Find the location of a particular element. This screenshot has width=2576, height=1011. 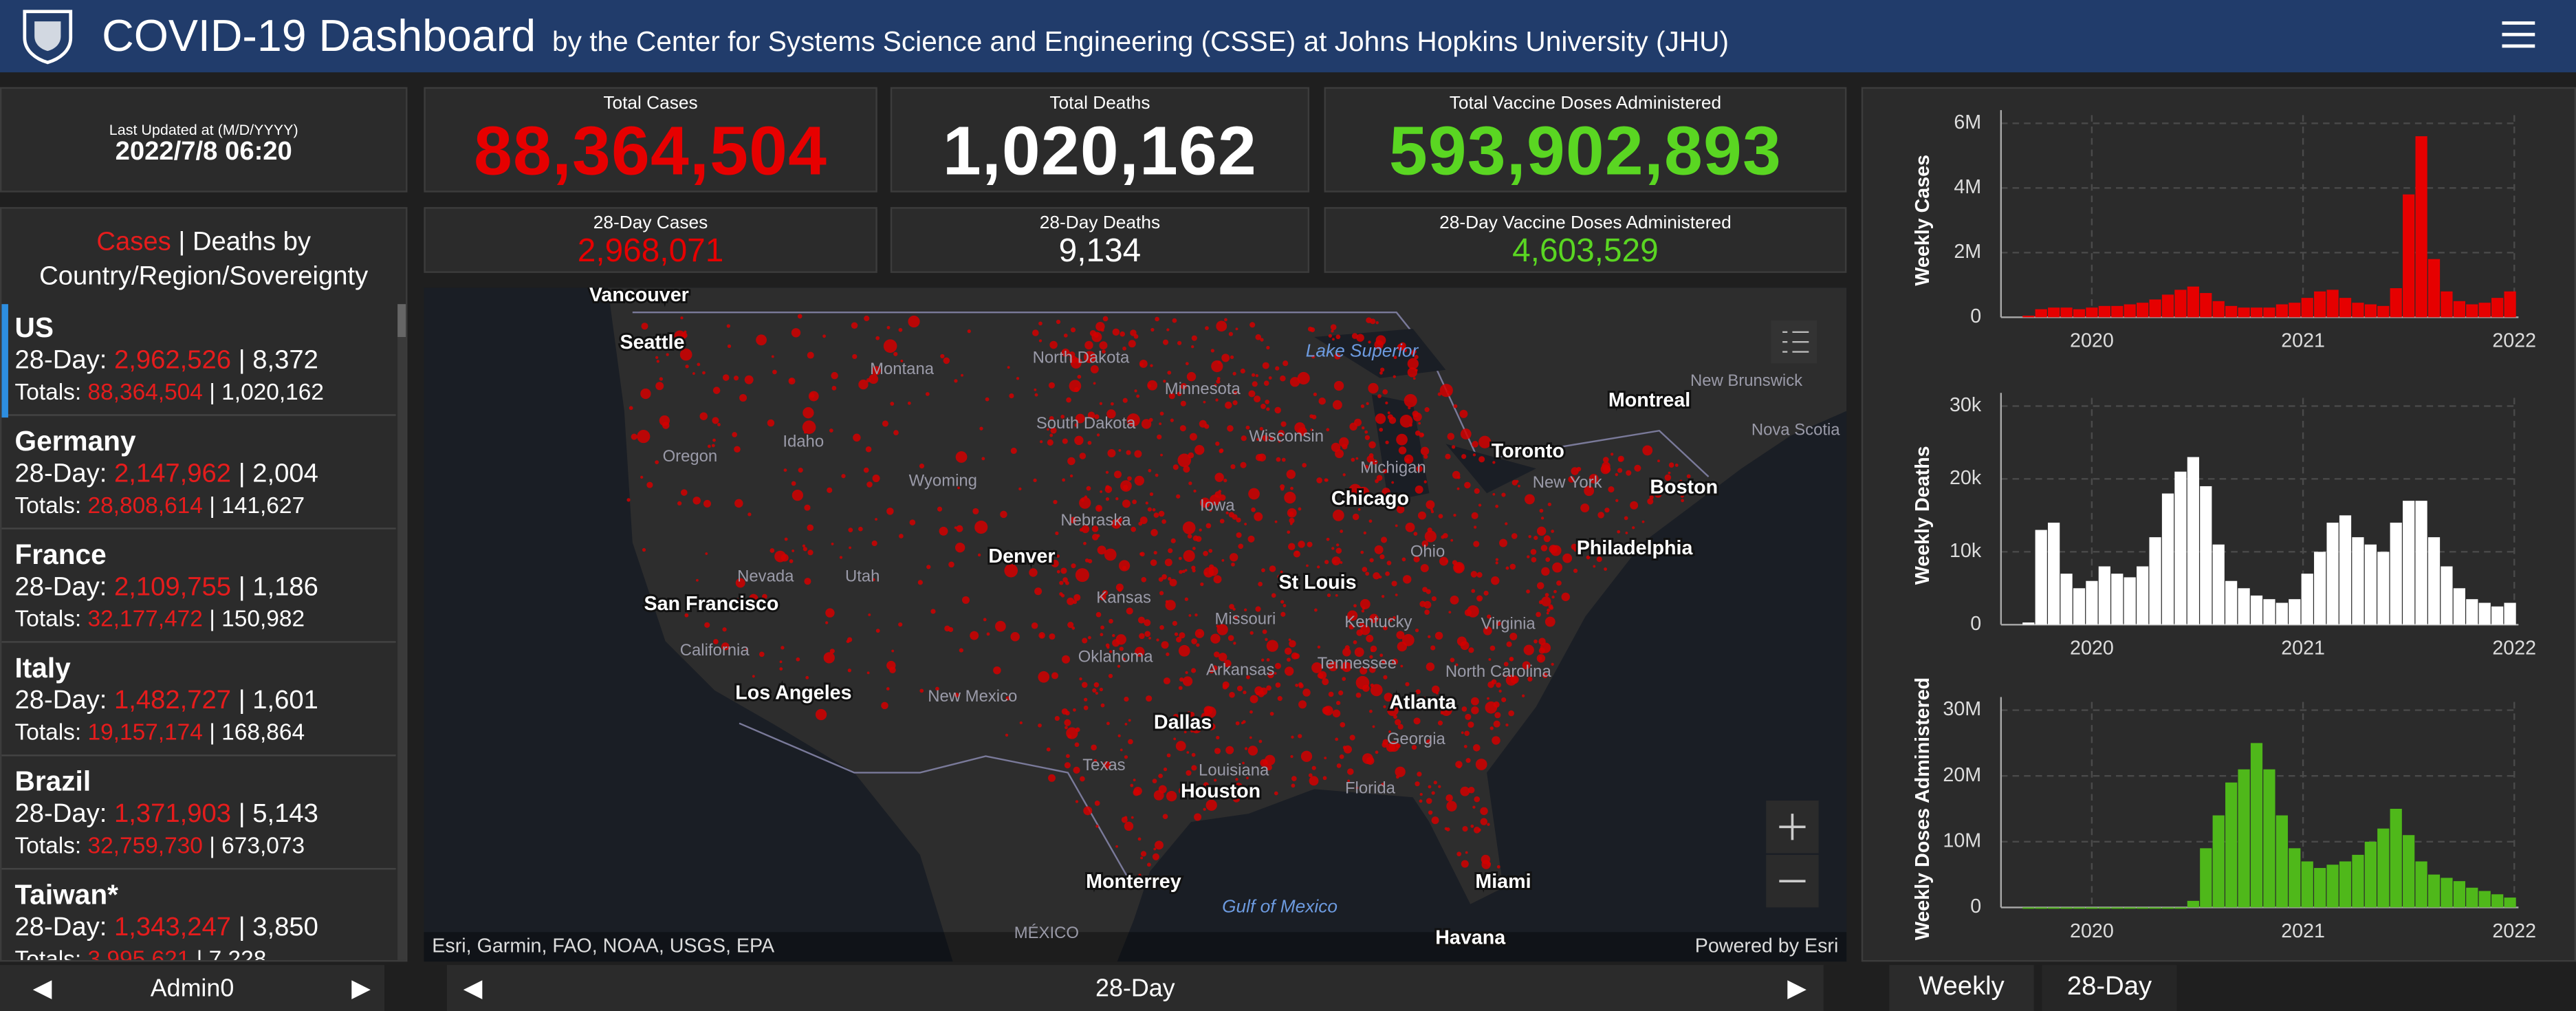

totals-label: Totals: is located at coordinates (48, 618).